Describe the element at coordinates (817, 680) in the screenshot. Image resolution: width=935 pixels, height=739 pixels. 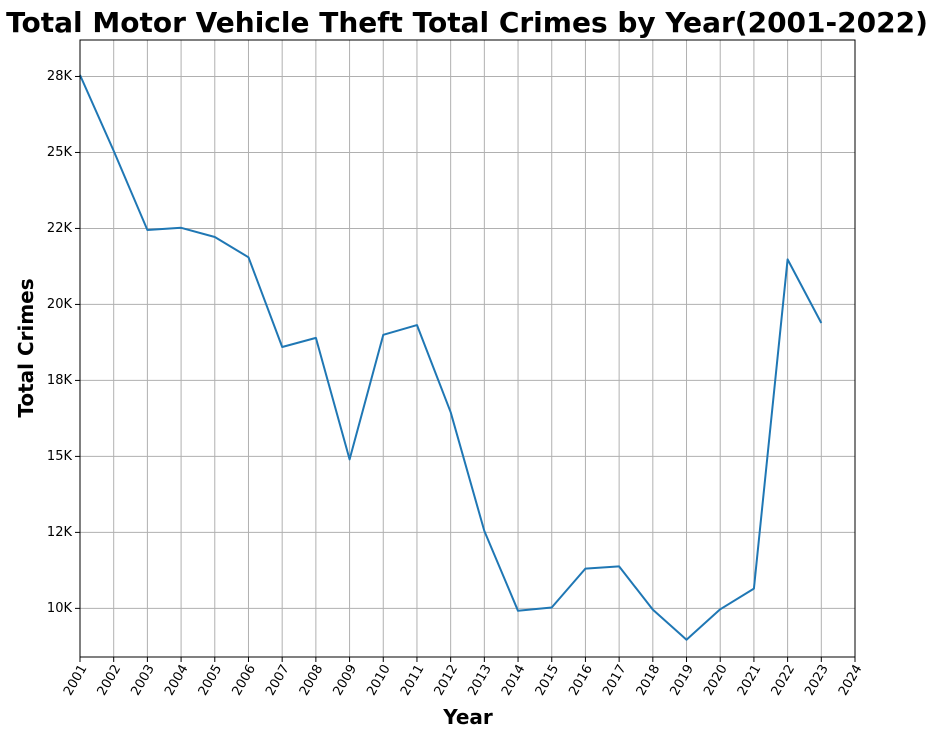
I see `x-tick-label: 2023` at that location.